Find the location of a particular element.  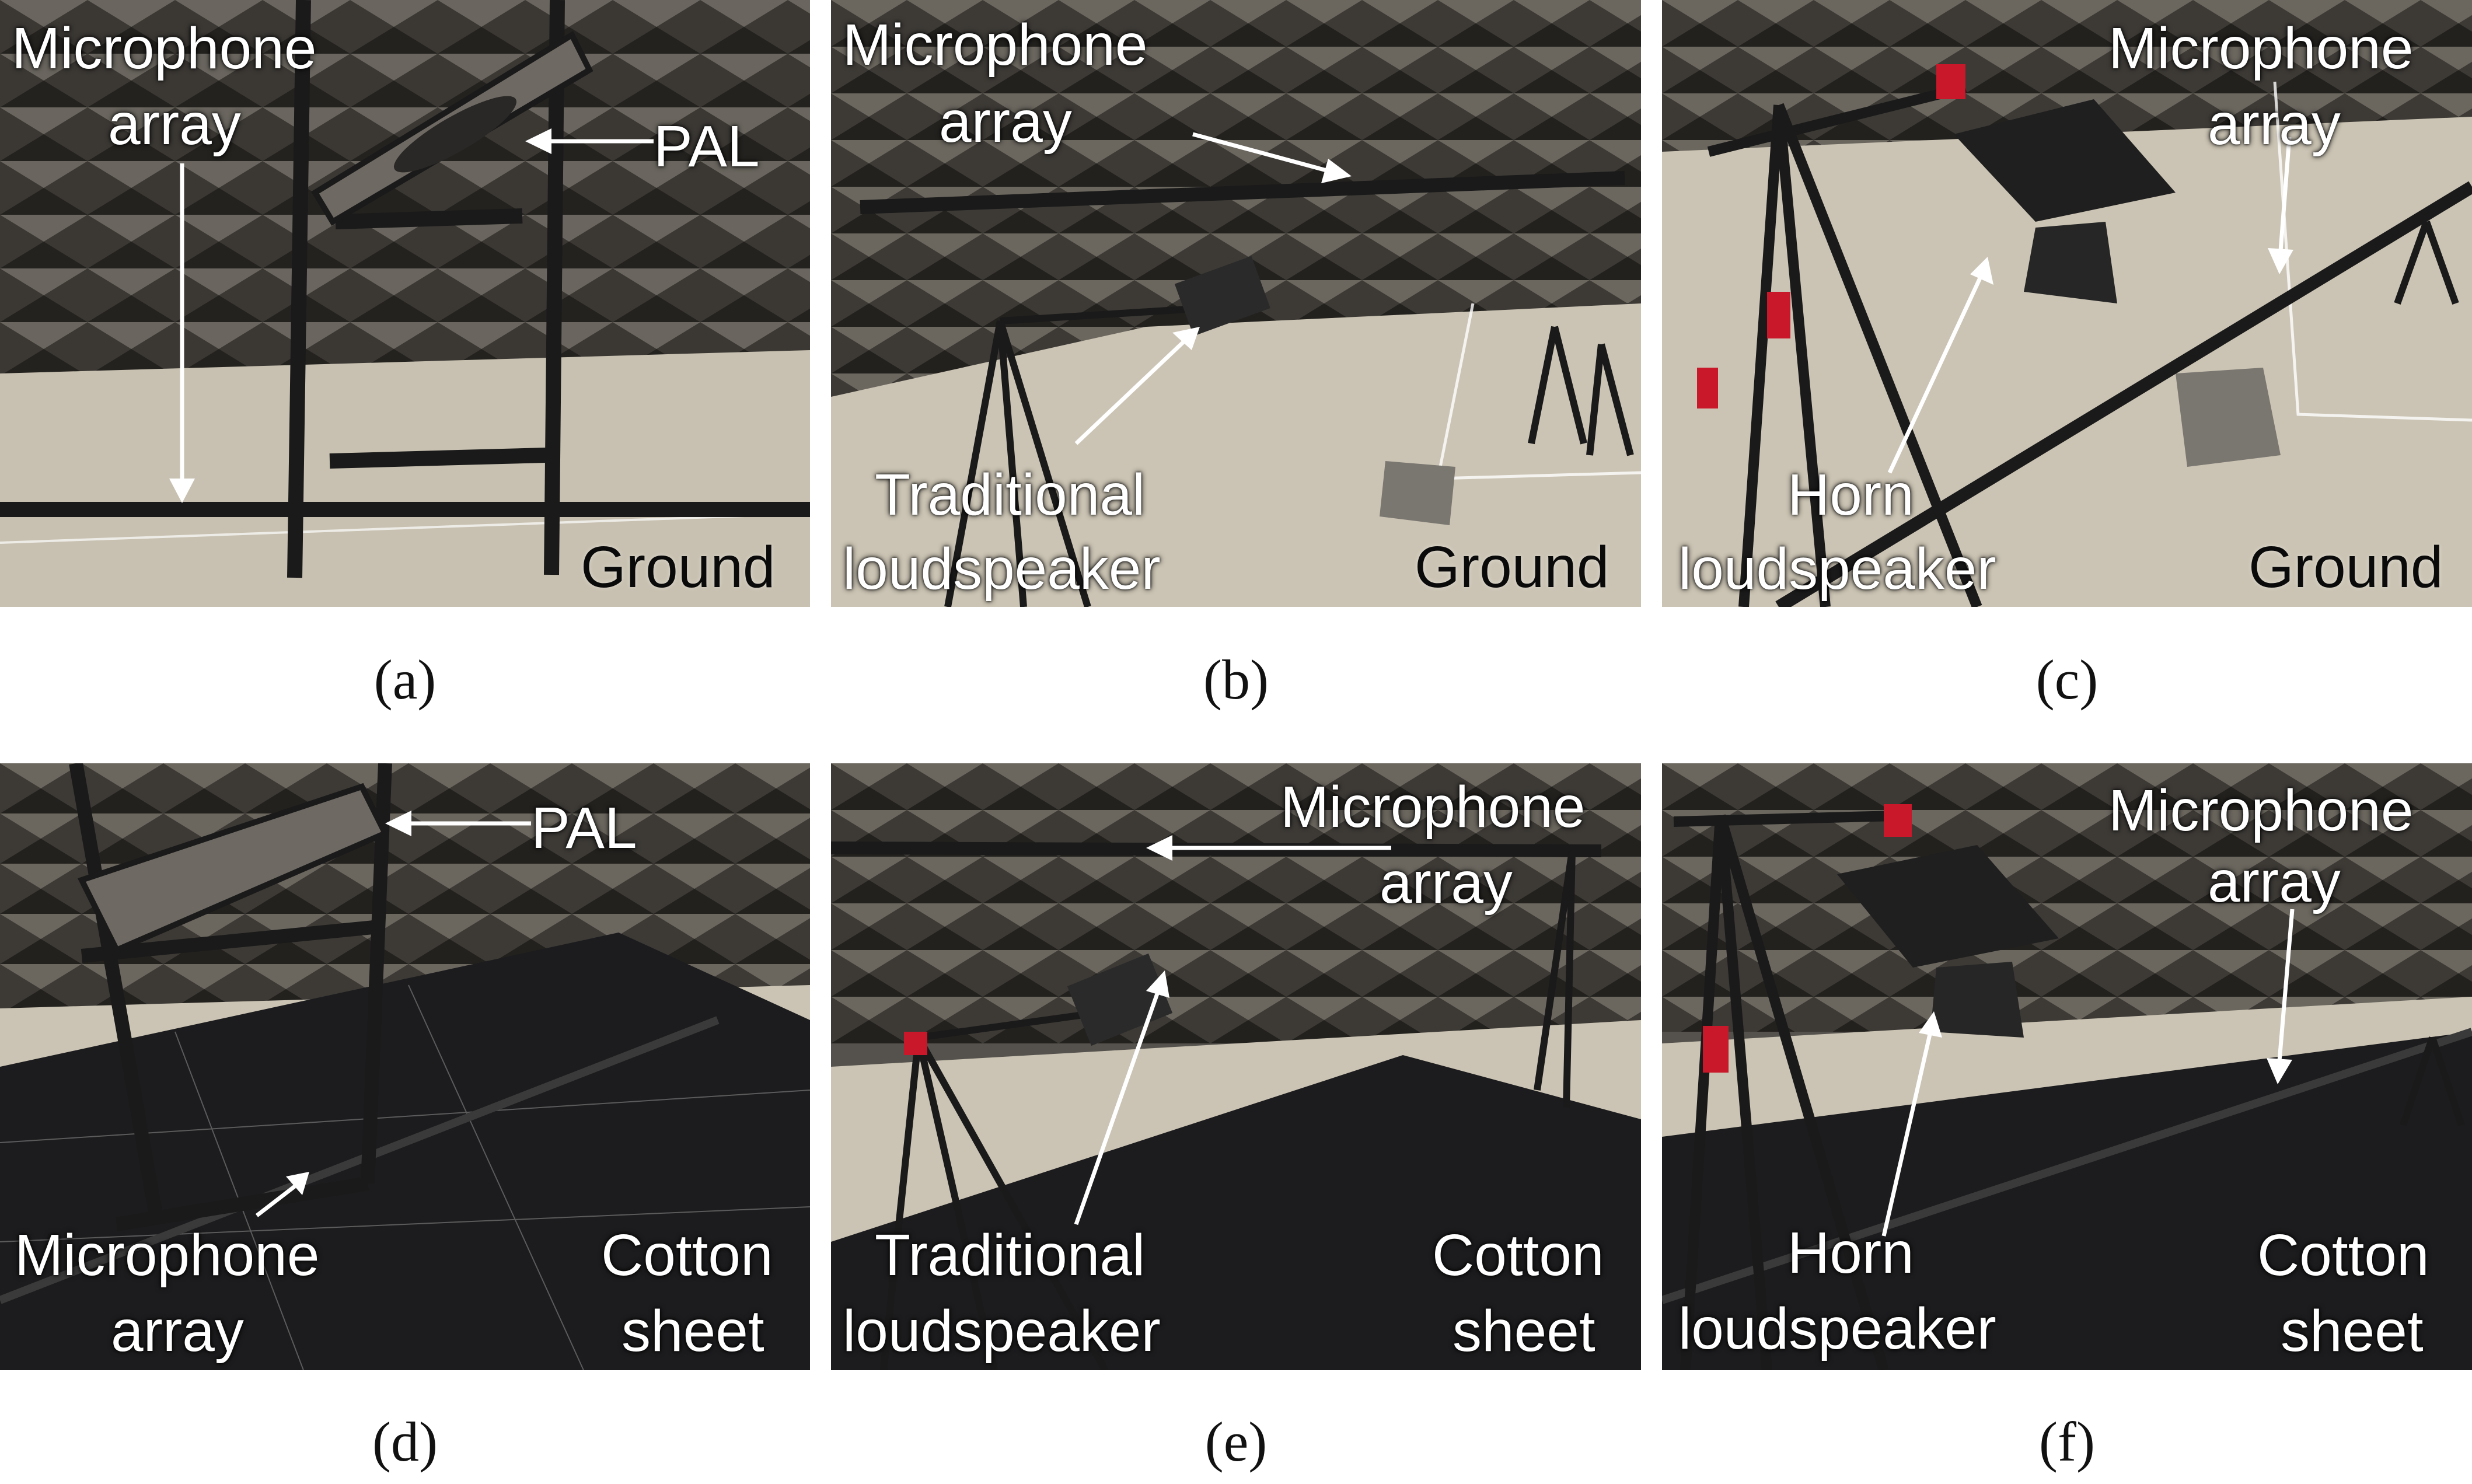

panel-d-scene is located at coordinates (405, 1067).